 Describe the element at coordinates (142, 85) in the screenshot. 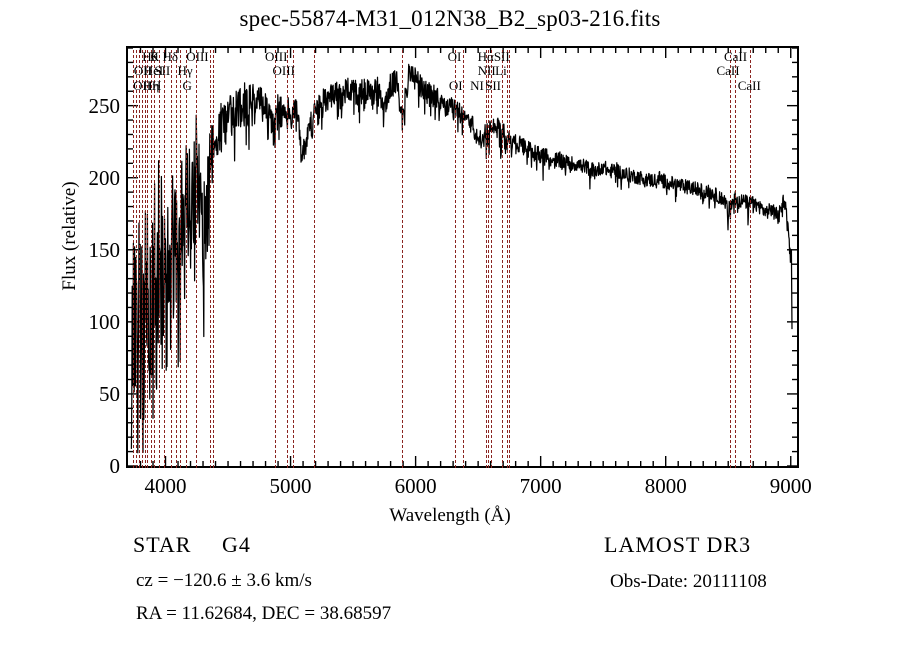

I see `line-label-OII-16: OII` at that location.